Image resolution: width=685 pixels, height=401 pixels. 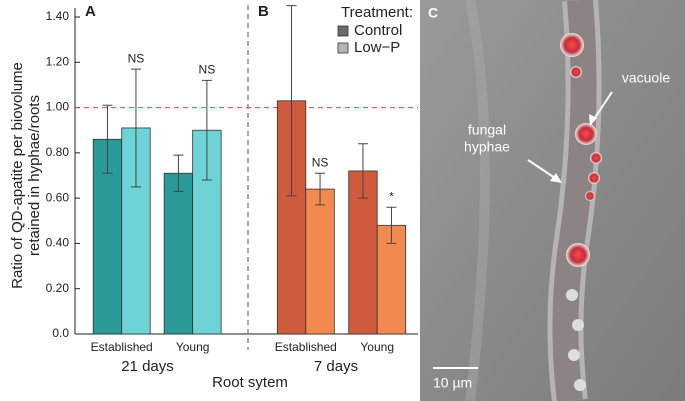 What do you see at coordinates (452, 383) in the screenshot?
I see `scale-label: 10 µm` at bounding box center [452, 383].